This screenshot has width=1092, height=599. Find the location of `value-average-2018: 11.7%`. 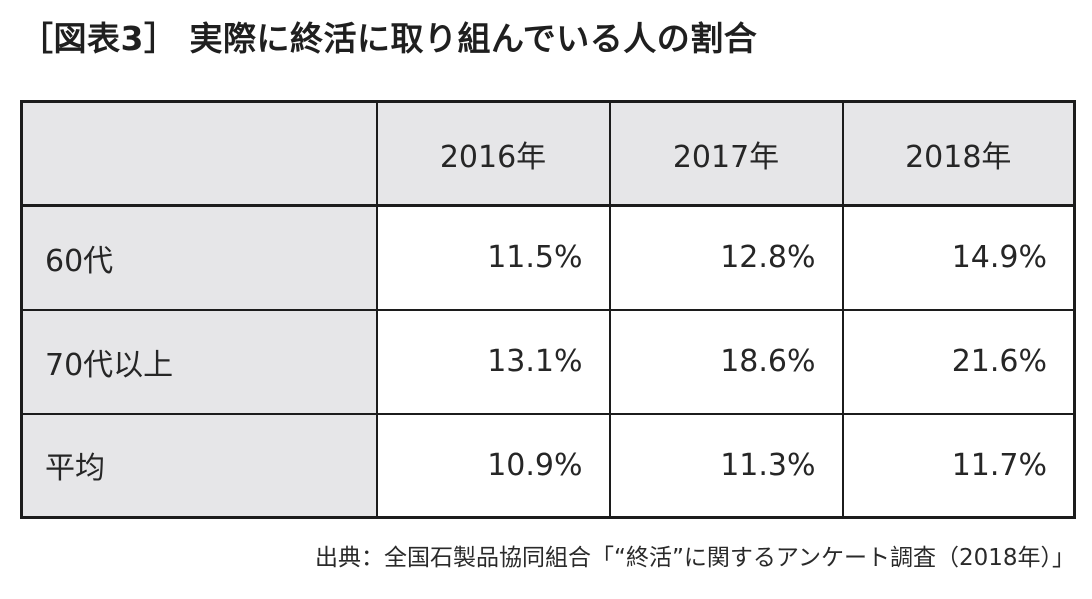

value-average-2018: 11.7% is located at coordinates (958, 465).